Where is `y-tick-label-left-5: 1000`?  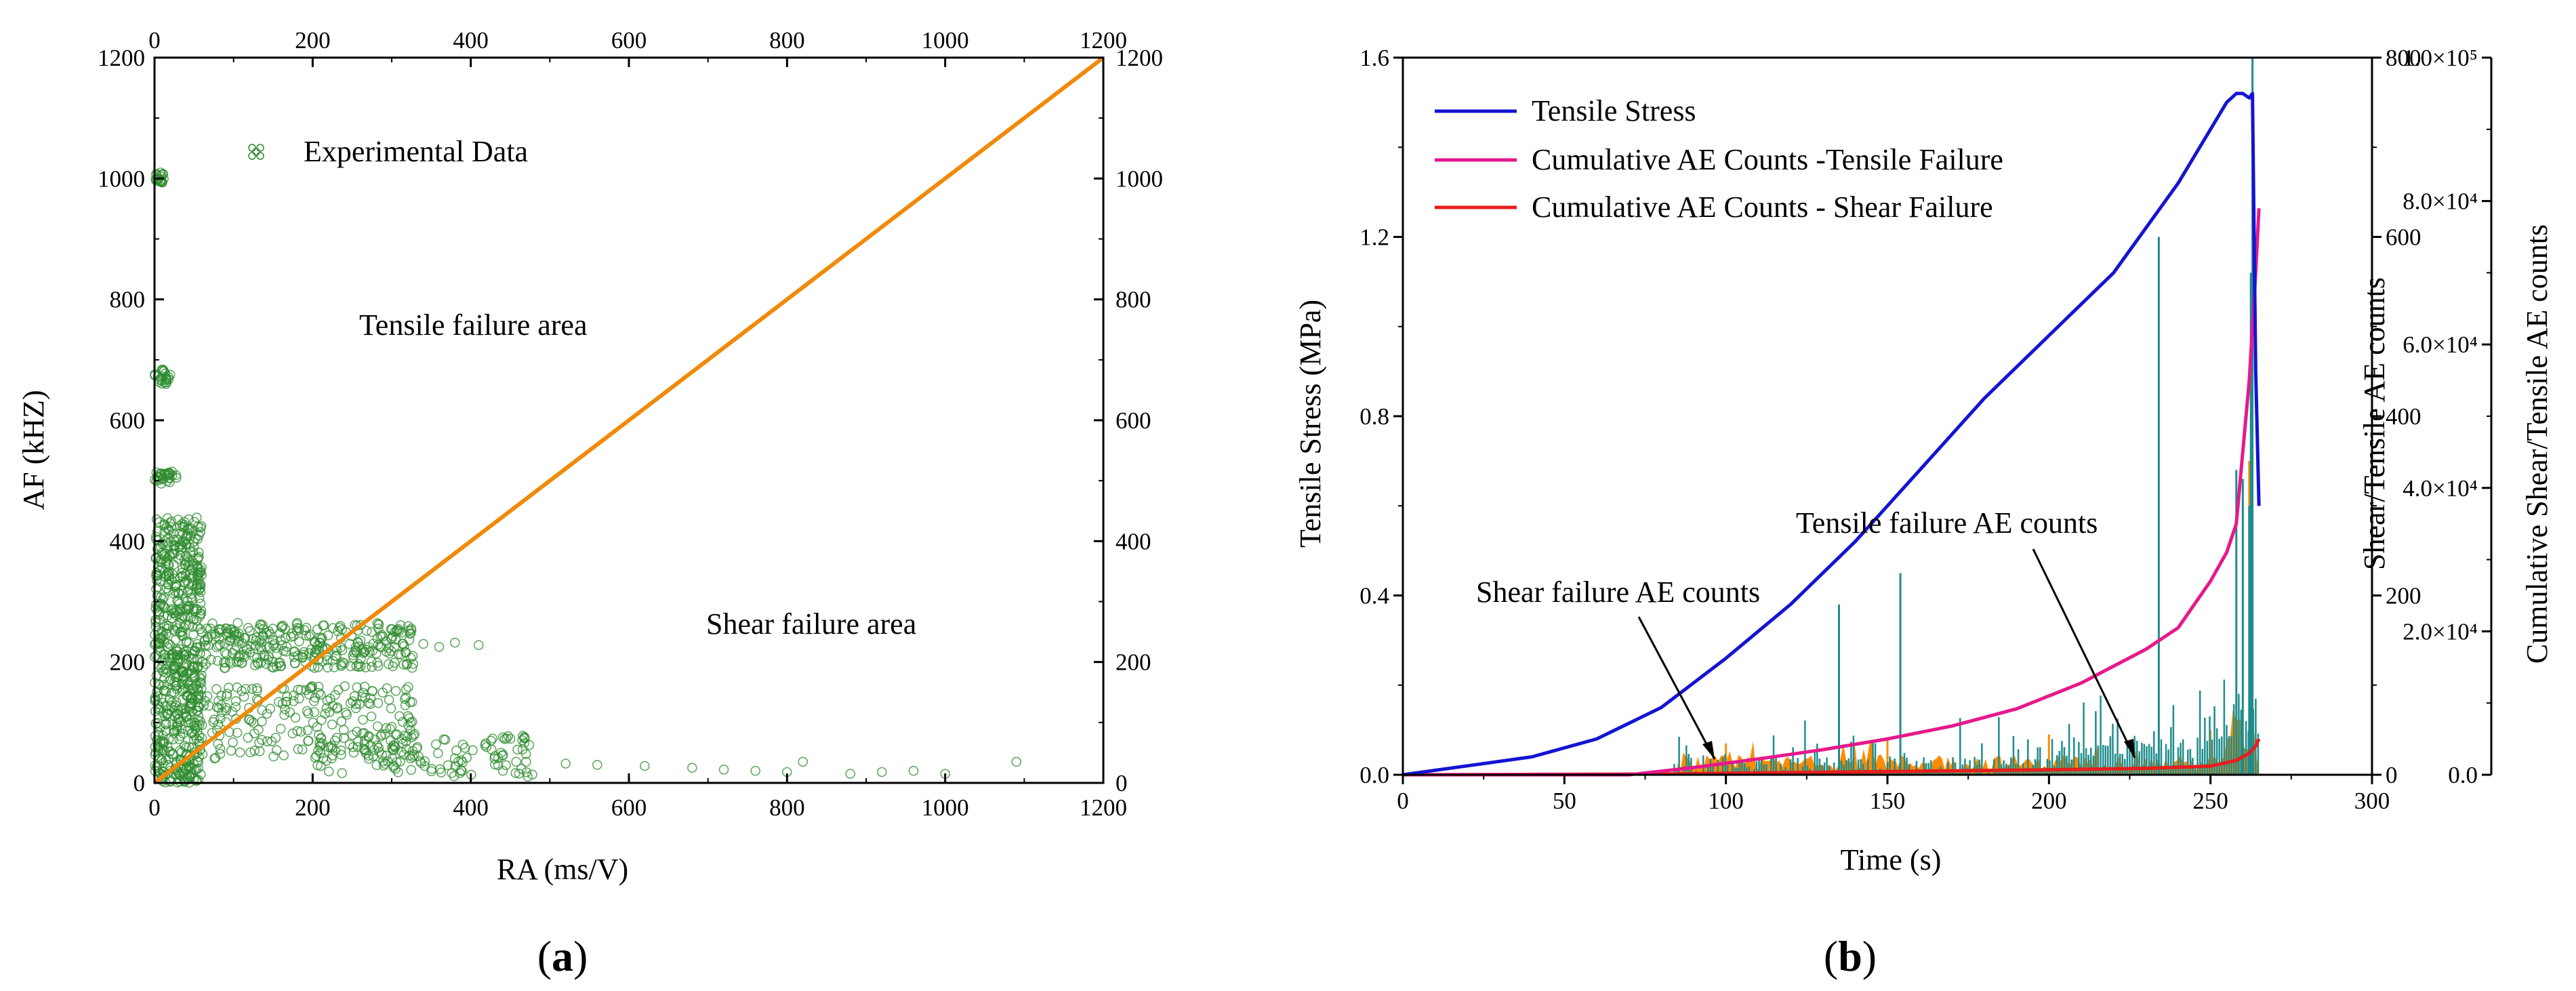
y-tick-label-left-5: 1000 is located at coordinates (122, 178).